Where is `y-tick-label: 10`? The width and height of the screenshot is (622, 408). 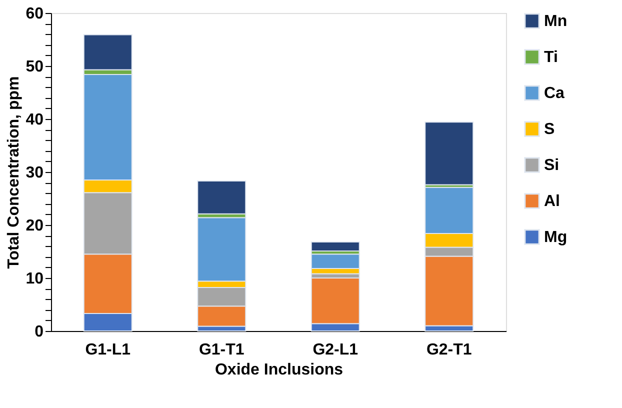
y-tick-label: 10 is located at coordinates (35, 279).